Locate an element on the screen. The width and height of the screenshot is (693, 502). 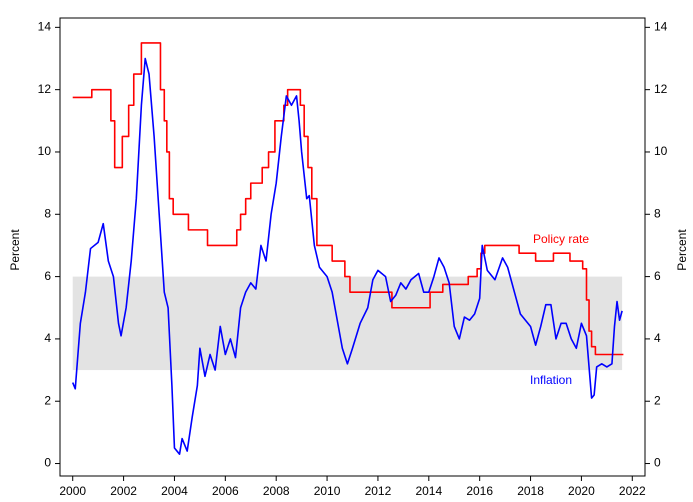
y2-tick-label: 8 is located at coordinates (657, 213).